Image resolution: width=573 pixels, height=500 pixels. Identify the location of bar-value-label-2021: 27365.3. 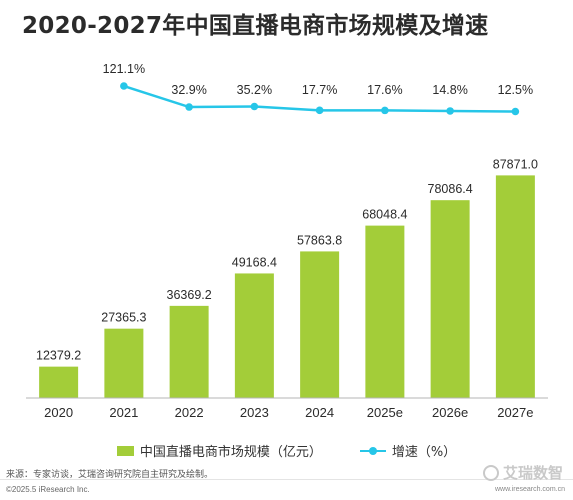
(123, 318).